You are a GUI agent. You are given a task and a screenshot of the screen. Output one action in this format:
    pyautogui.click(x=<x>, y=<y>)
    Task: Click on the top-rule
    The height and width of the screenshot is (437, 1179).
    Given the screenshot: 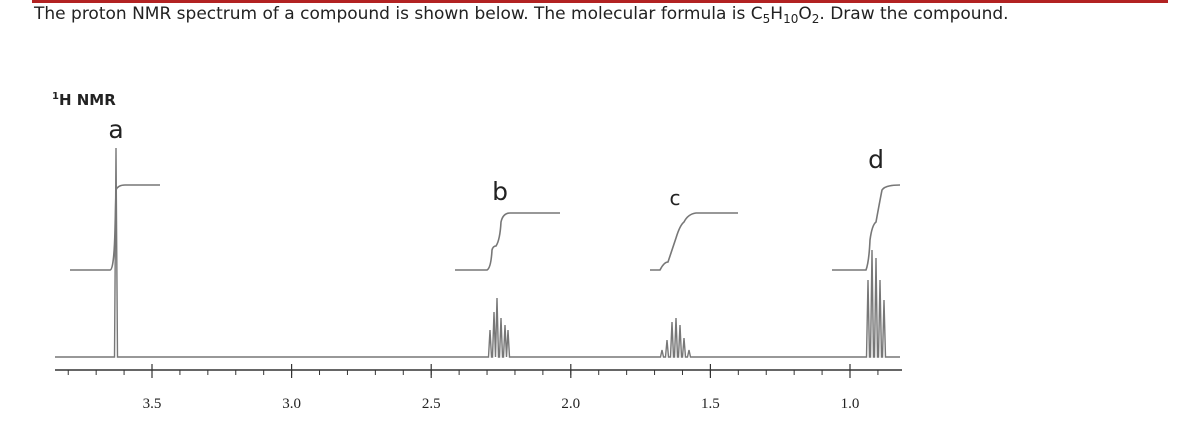 What is the action you would take?
    pyautogui.click(x=600, y=1)
    